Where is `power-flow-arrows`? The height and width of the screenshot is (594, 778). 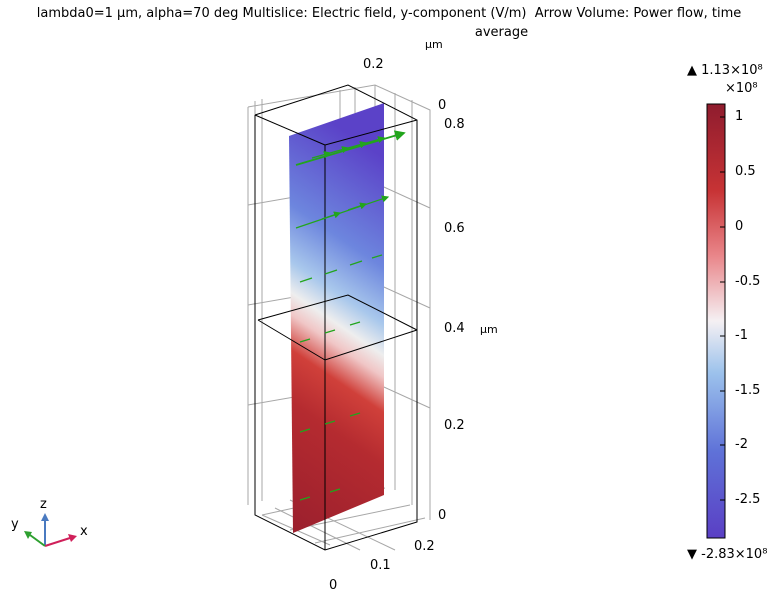
power-flow-arrows is located at coordinates (350, 315).